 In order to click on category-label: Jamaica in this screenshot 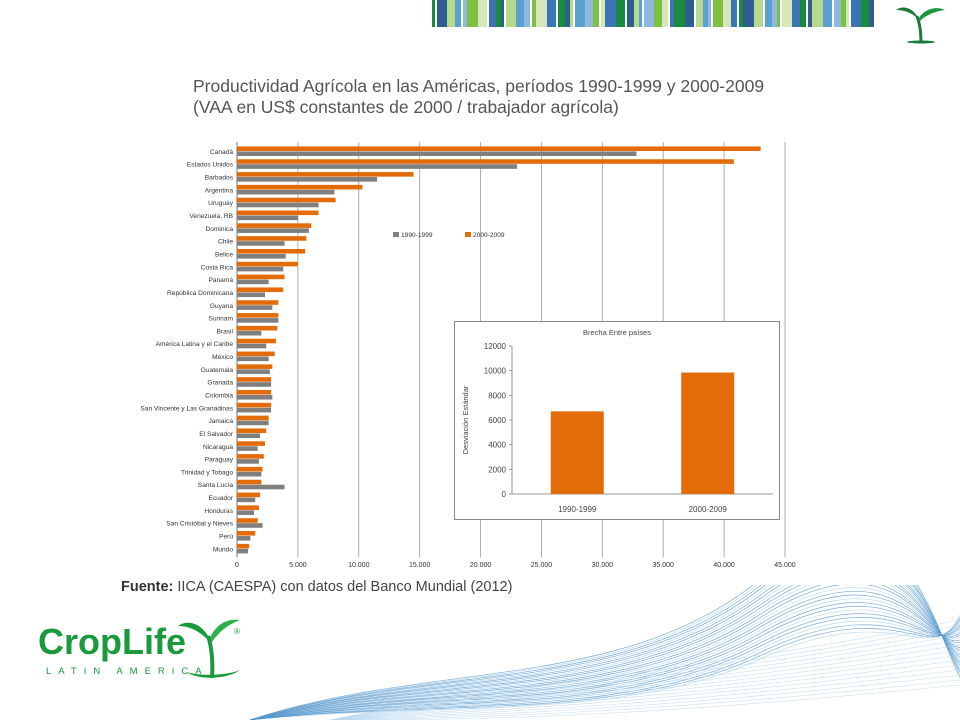, I will do `click(220, 421)`.